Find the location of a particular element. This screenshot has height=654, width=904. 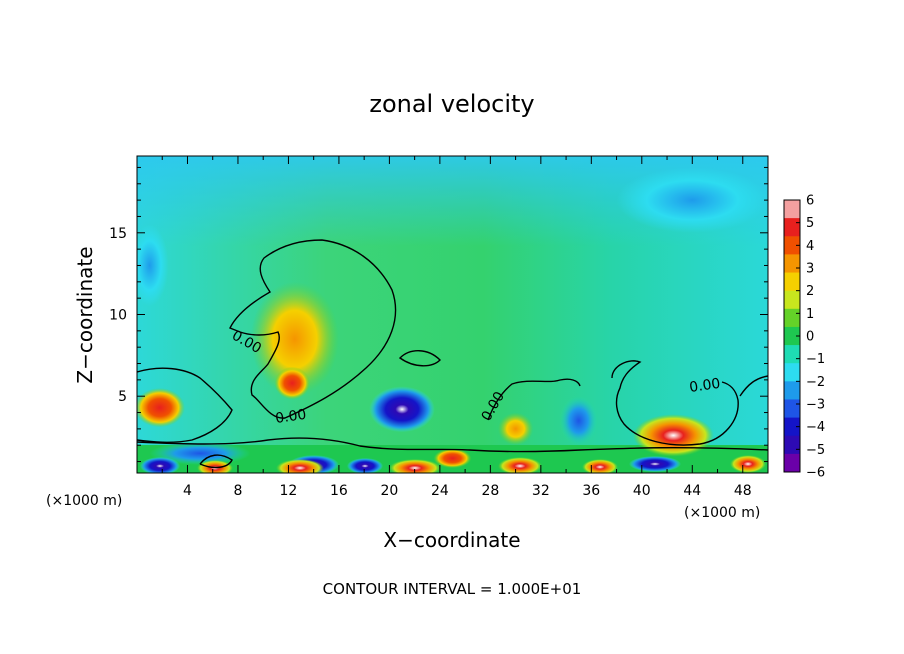

colorbar-tick-label: −5 is located at coordinates (815, 450).